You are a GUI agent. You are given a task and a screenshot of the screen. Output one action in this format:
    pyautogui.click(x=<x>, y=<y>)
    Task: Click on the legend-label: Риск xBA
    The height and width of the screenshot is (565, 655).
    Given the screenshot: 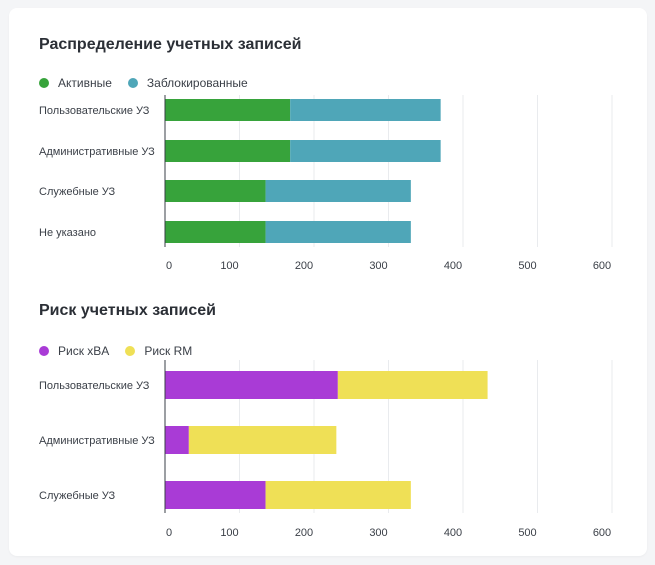 What is the action you would take?
    pyautogui.click(x=84, y=351)
    